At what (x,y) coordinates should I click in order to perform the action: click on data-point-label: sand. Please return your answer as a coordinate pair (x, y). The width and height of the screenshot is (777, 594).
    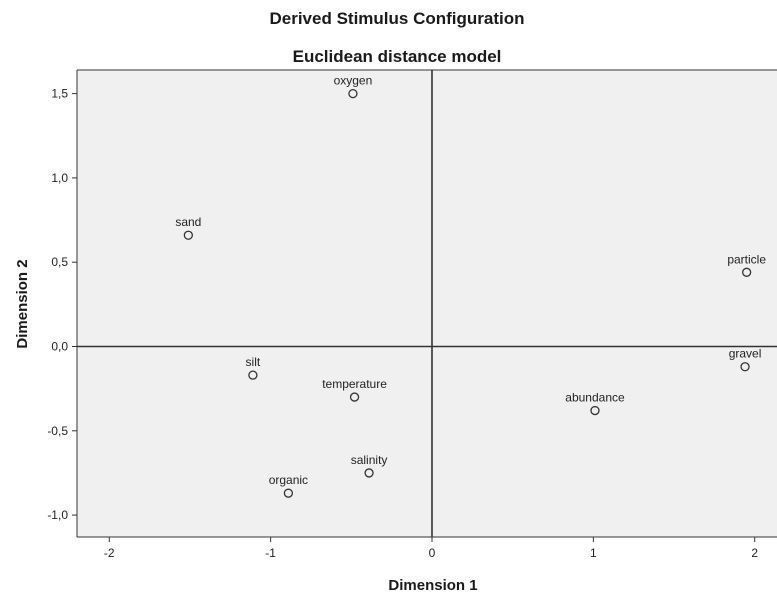
    Looking at the image, I should click on (188, 222).